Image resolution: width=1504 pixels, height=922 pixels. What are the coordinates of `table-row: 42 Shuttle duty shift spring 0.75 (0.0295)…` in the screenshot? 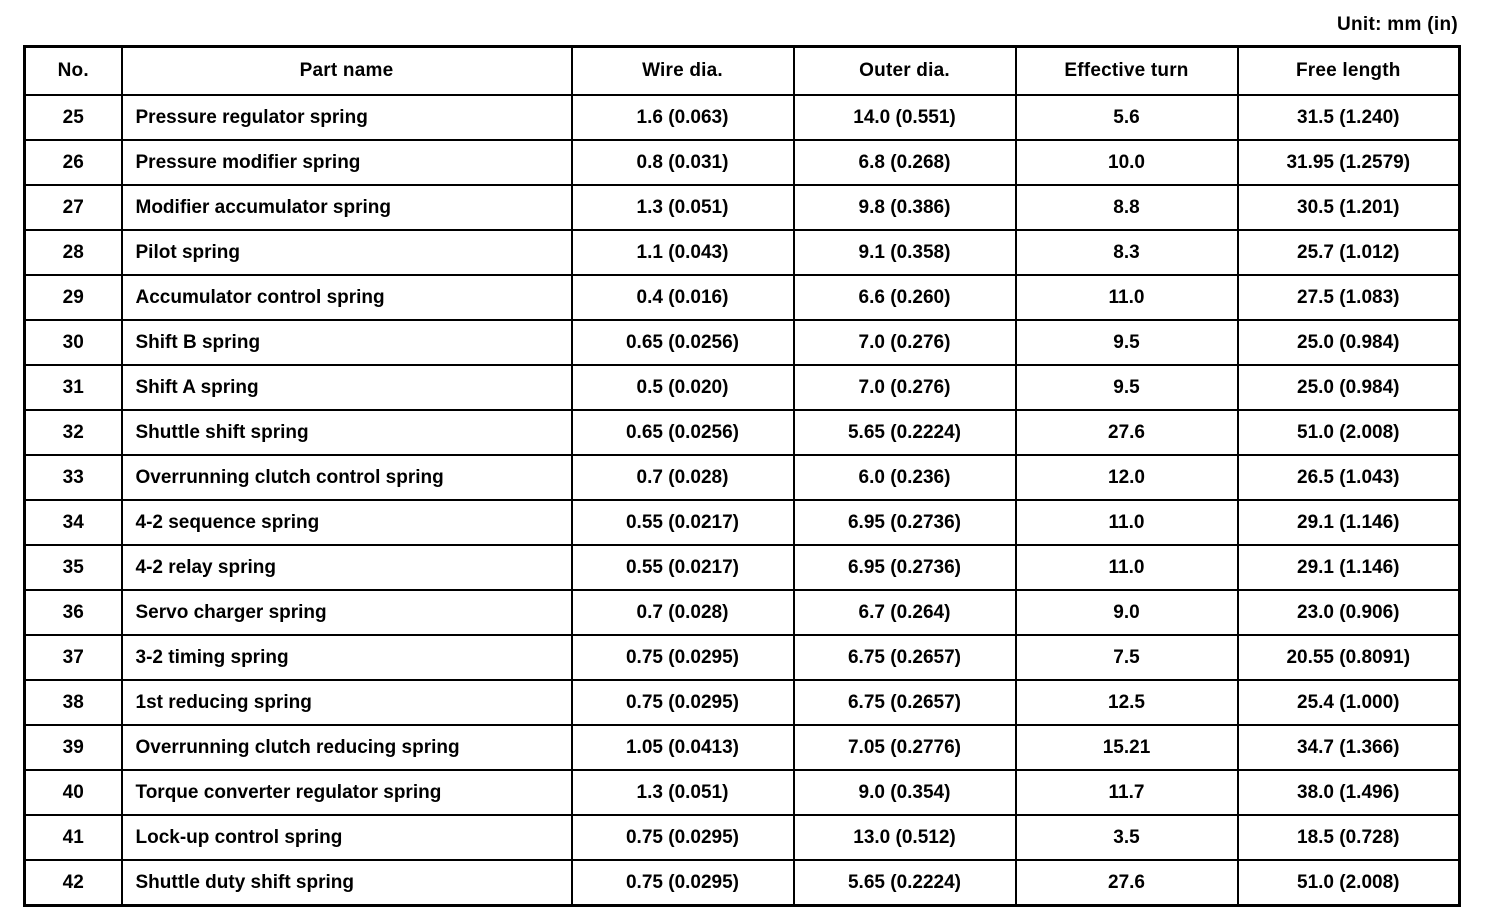 It's located at (742, 883).